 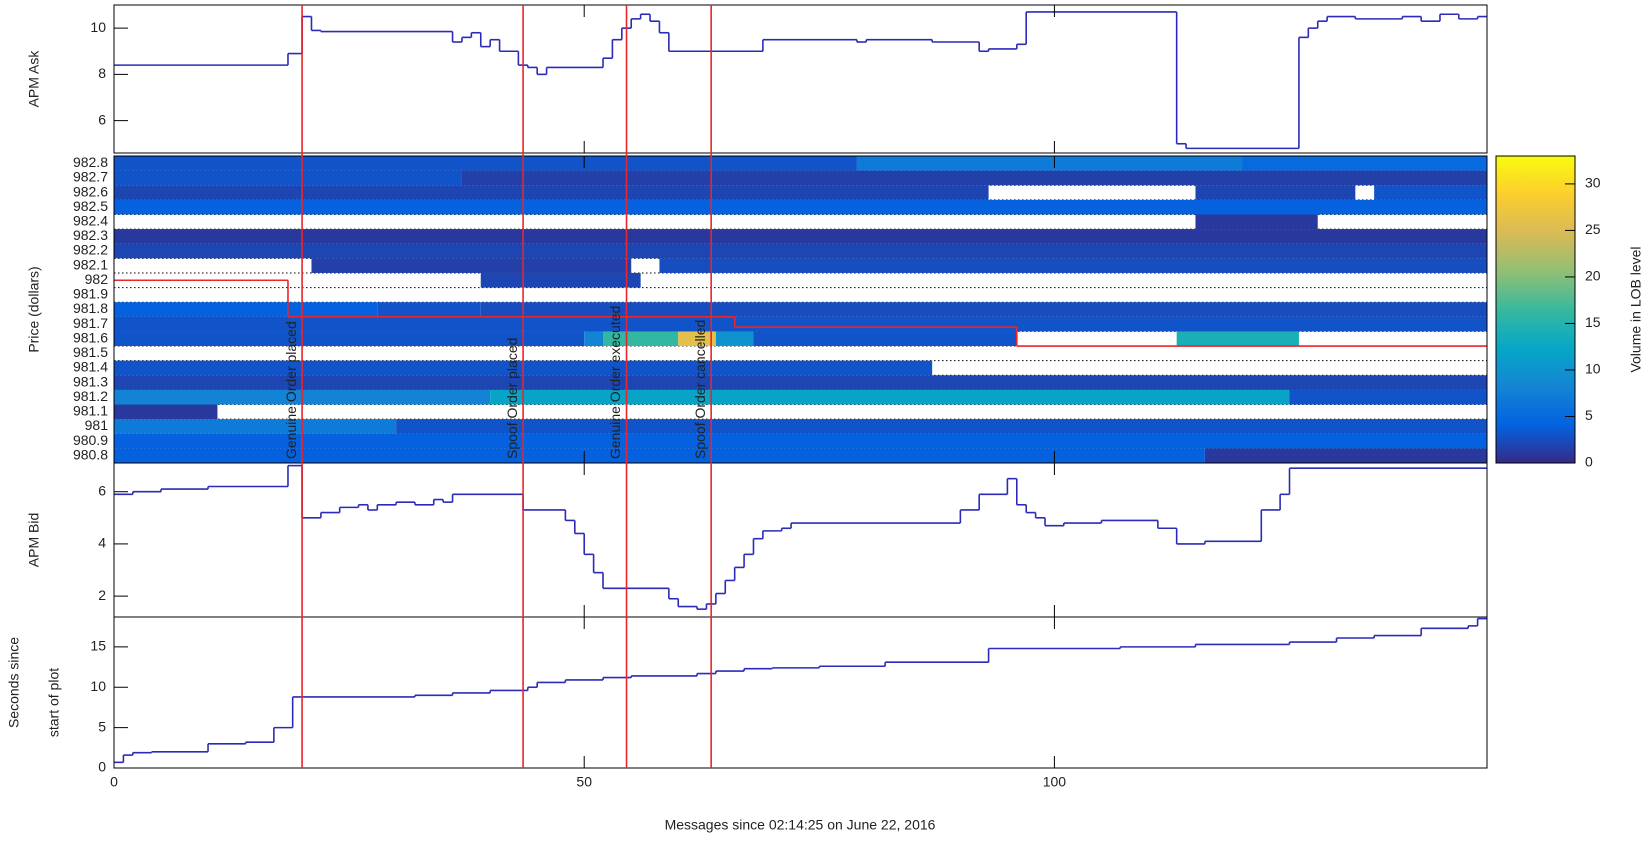 What do you see at coordinates (1593, 322) in the screenshot?
I see `colorbar-tick-label: 15` at bounding box center [1593, 322].